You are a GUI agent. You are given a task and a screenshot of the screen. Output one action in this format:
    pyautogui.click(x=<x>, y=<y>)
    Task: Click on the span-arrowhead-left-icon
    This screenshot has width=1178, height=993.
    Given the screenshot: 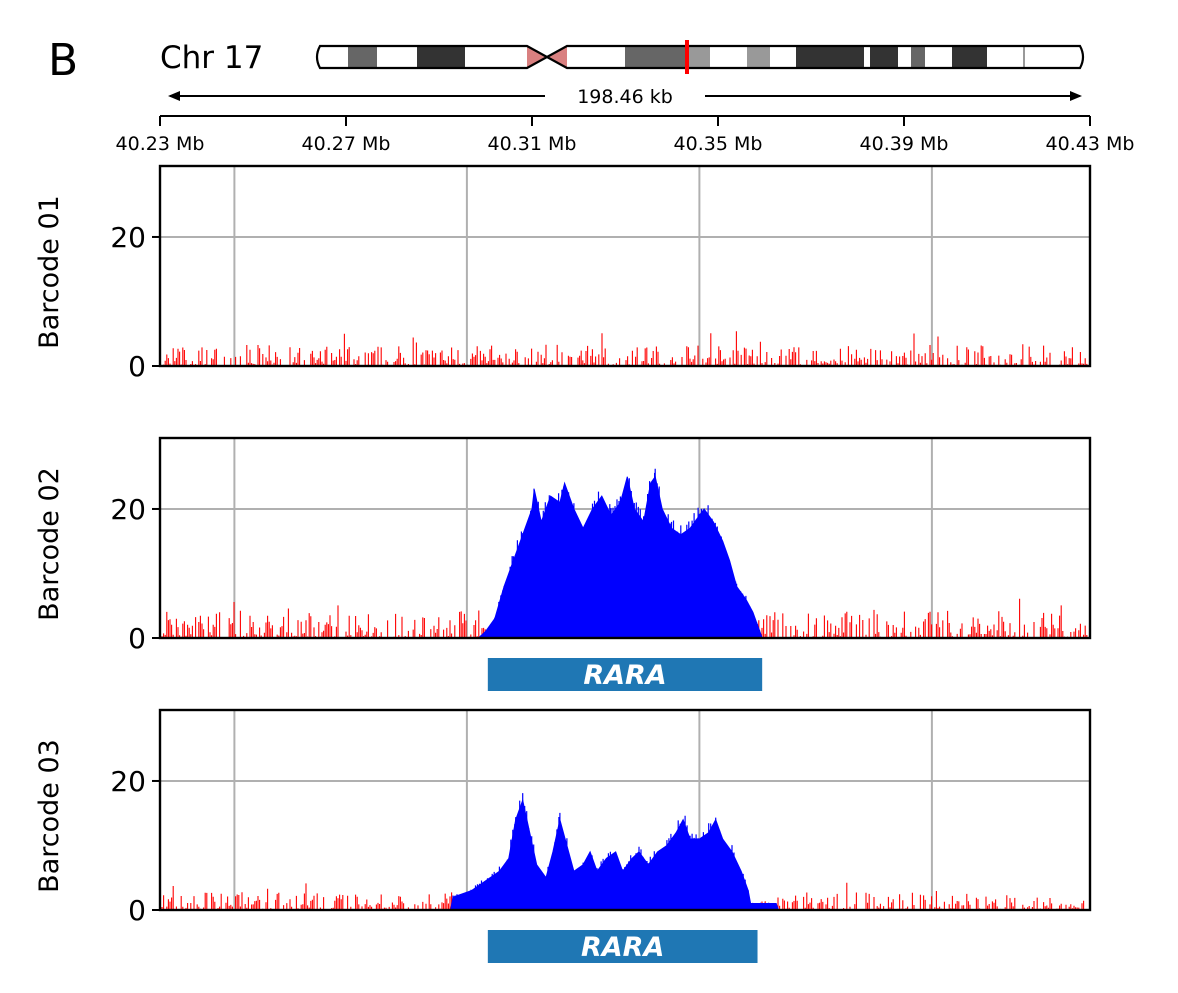 What is the action you would take?
    pyautogui.click(x=174, y=96)
    